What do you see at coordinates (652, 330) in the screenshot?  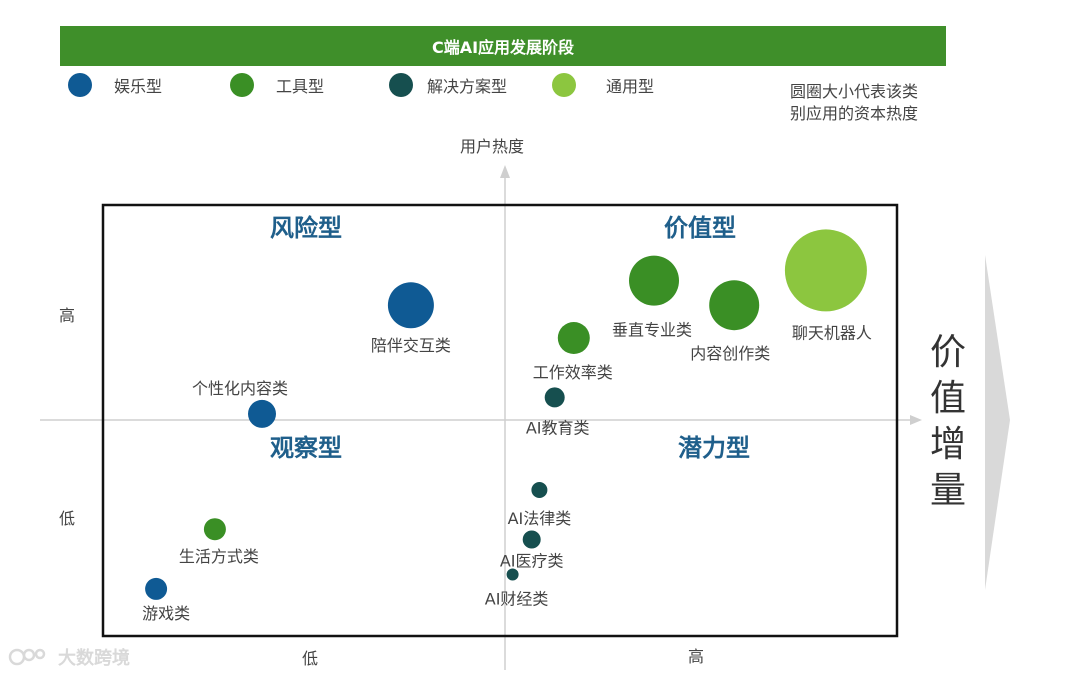 I see `point-label-4: 垂直专业类` at bounding box center [652, 330].